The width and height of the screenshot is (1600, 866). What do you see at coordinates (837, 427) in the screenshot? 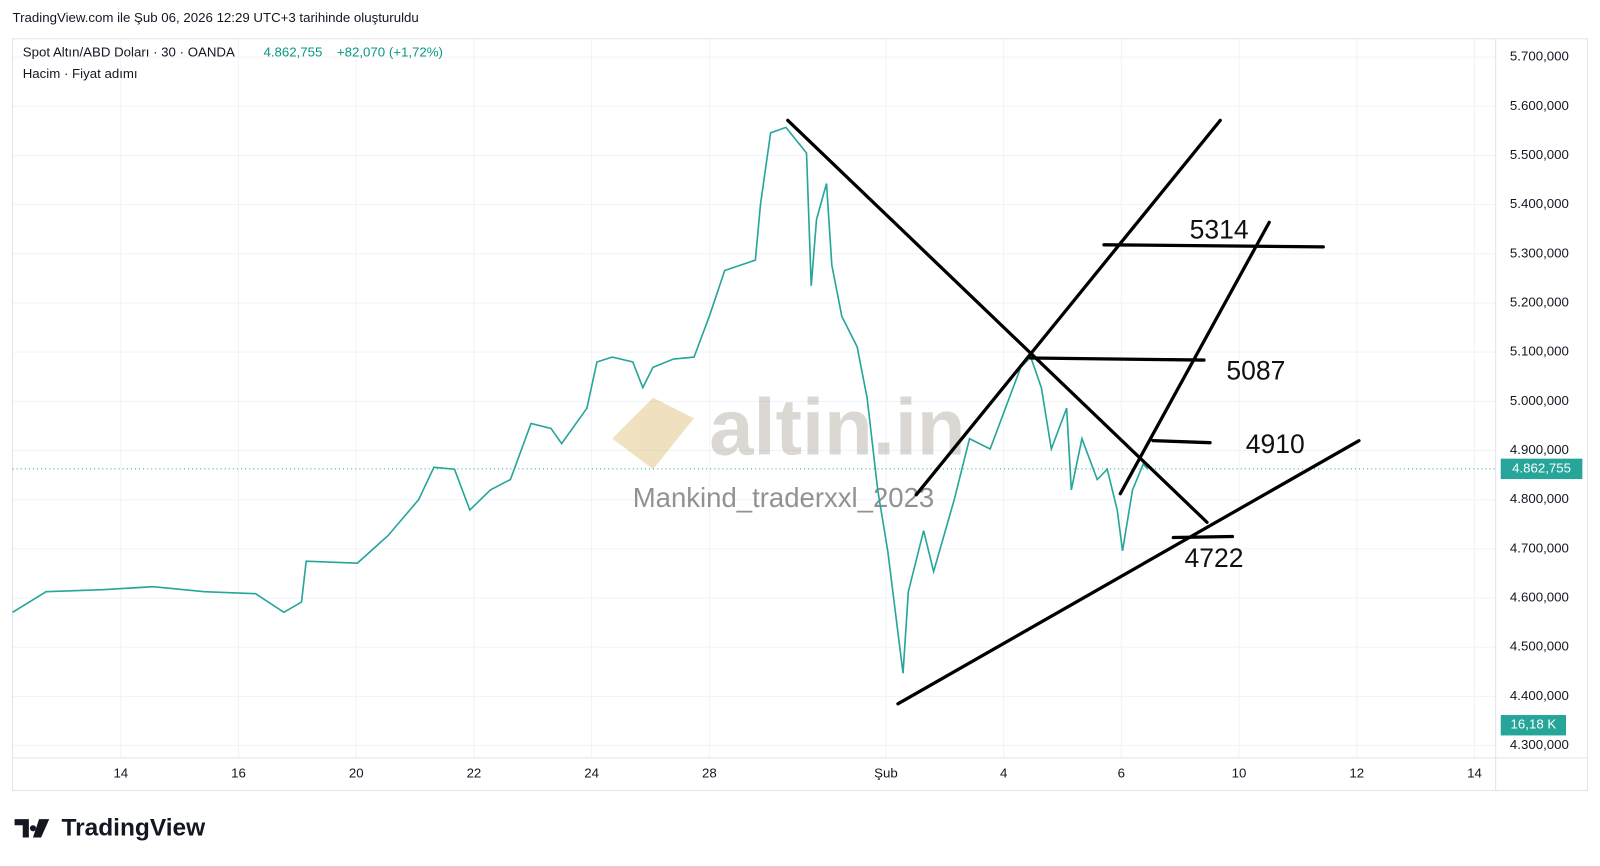
I see `watermark-text: altin.in` at bounding box center [837, 427].